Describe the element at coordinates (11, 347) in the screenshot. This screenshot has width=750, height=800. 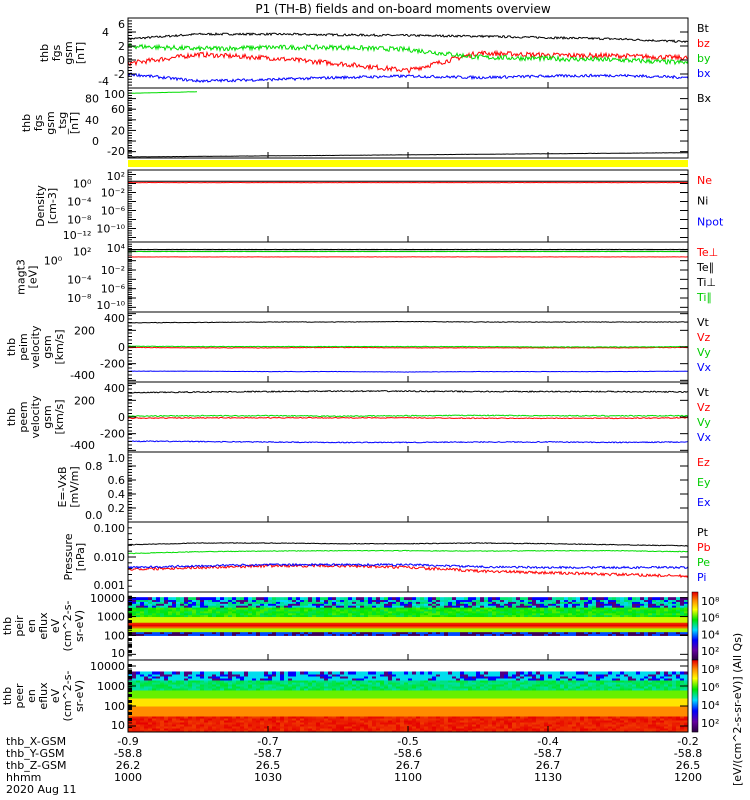
I see `y-axis-label: thb` at that location.